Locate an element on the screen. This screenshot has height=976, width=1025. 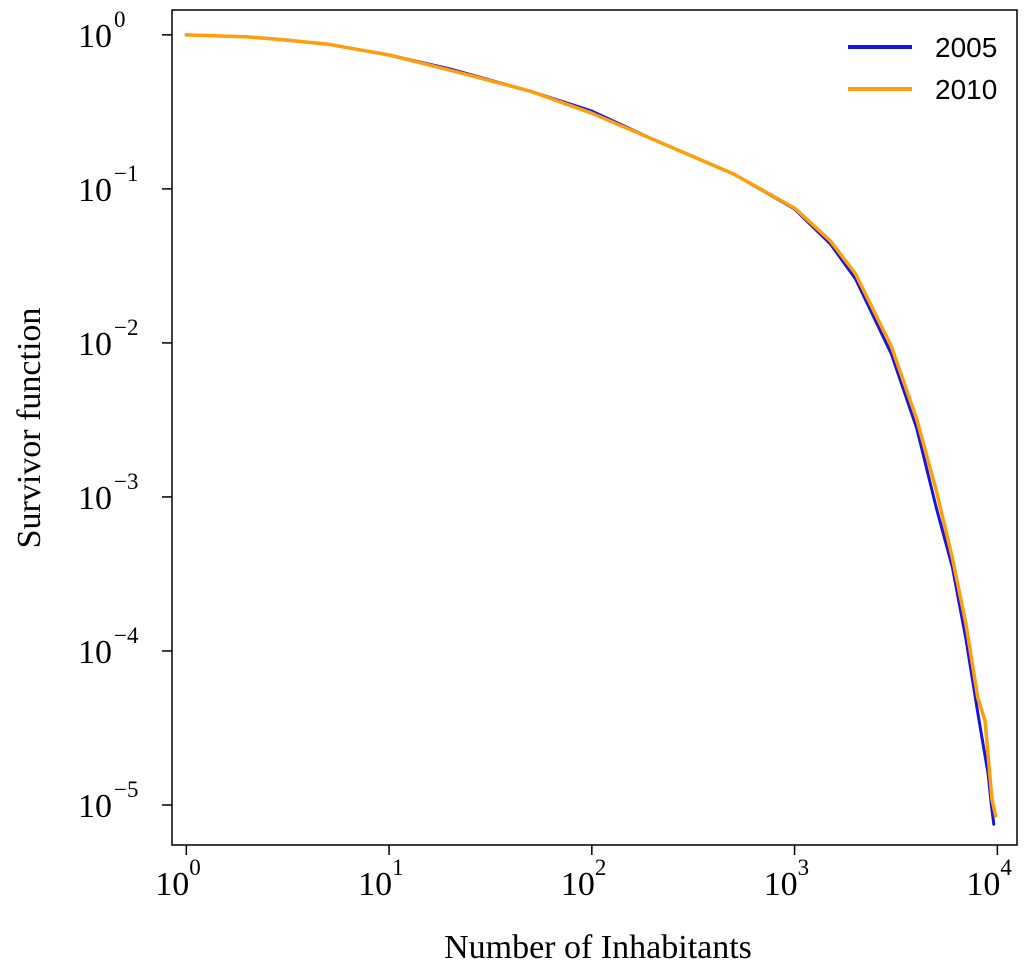
y-tick-exponent: 0 is located at coordinates (120, 19).